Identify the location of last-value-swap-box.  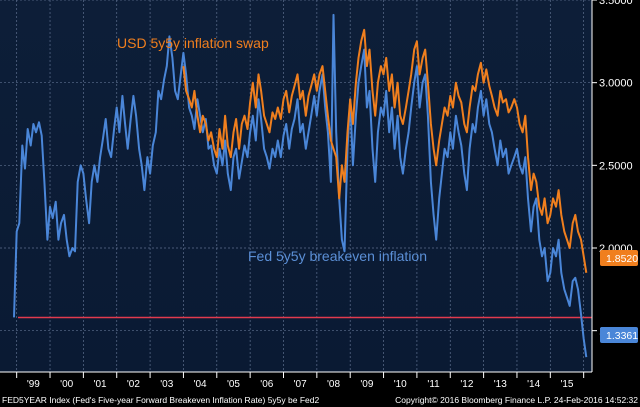
(619, 258).